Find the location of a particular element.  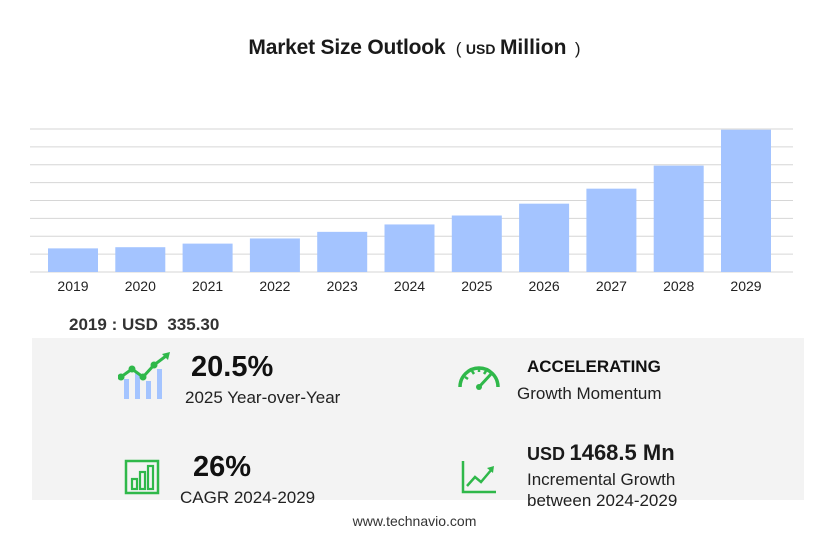

cagr-value: 26% is located at coordinates (222, 467).